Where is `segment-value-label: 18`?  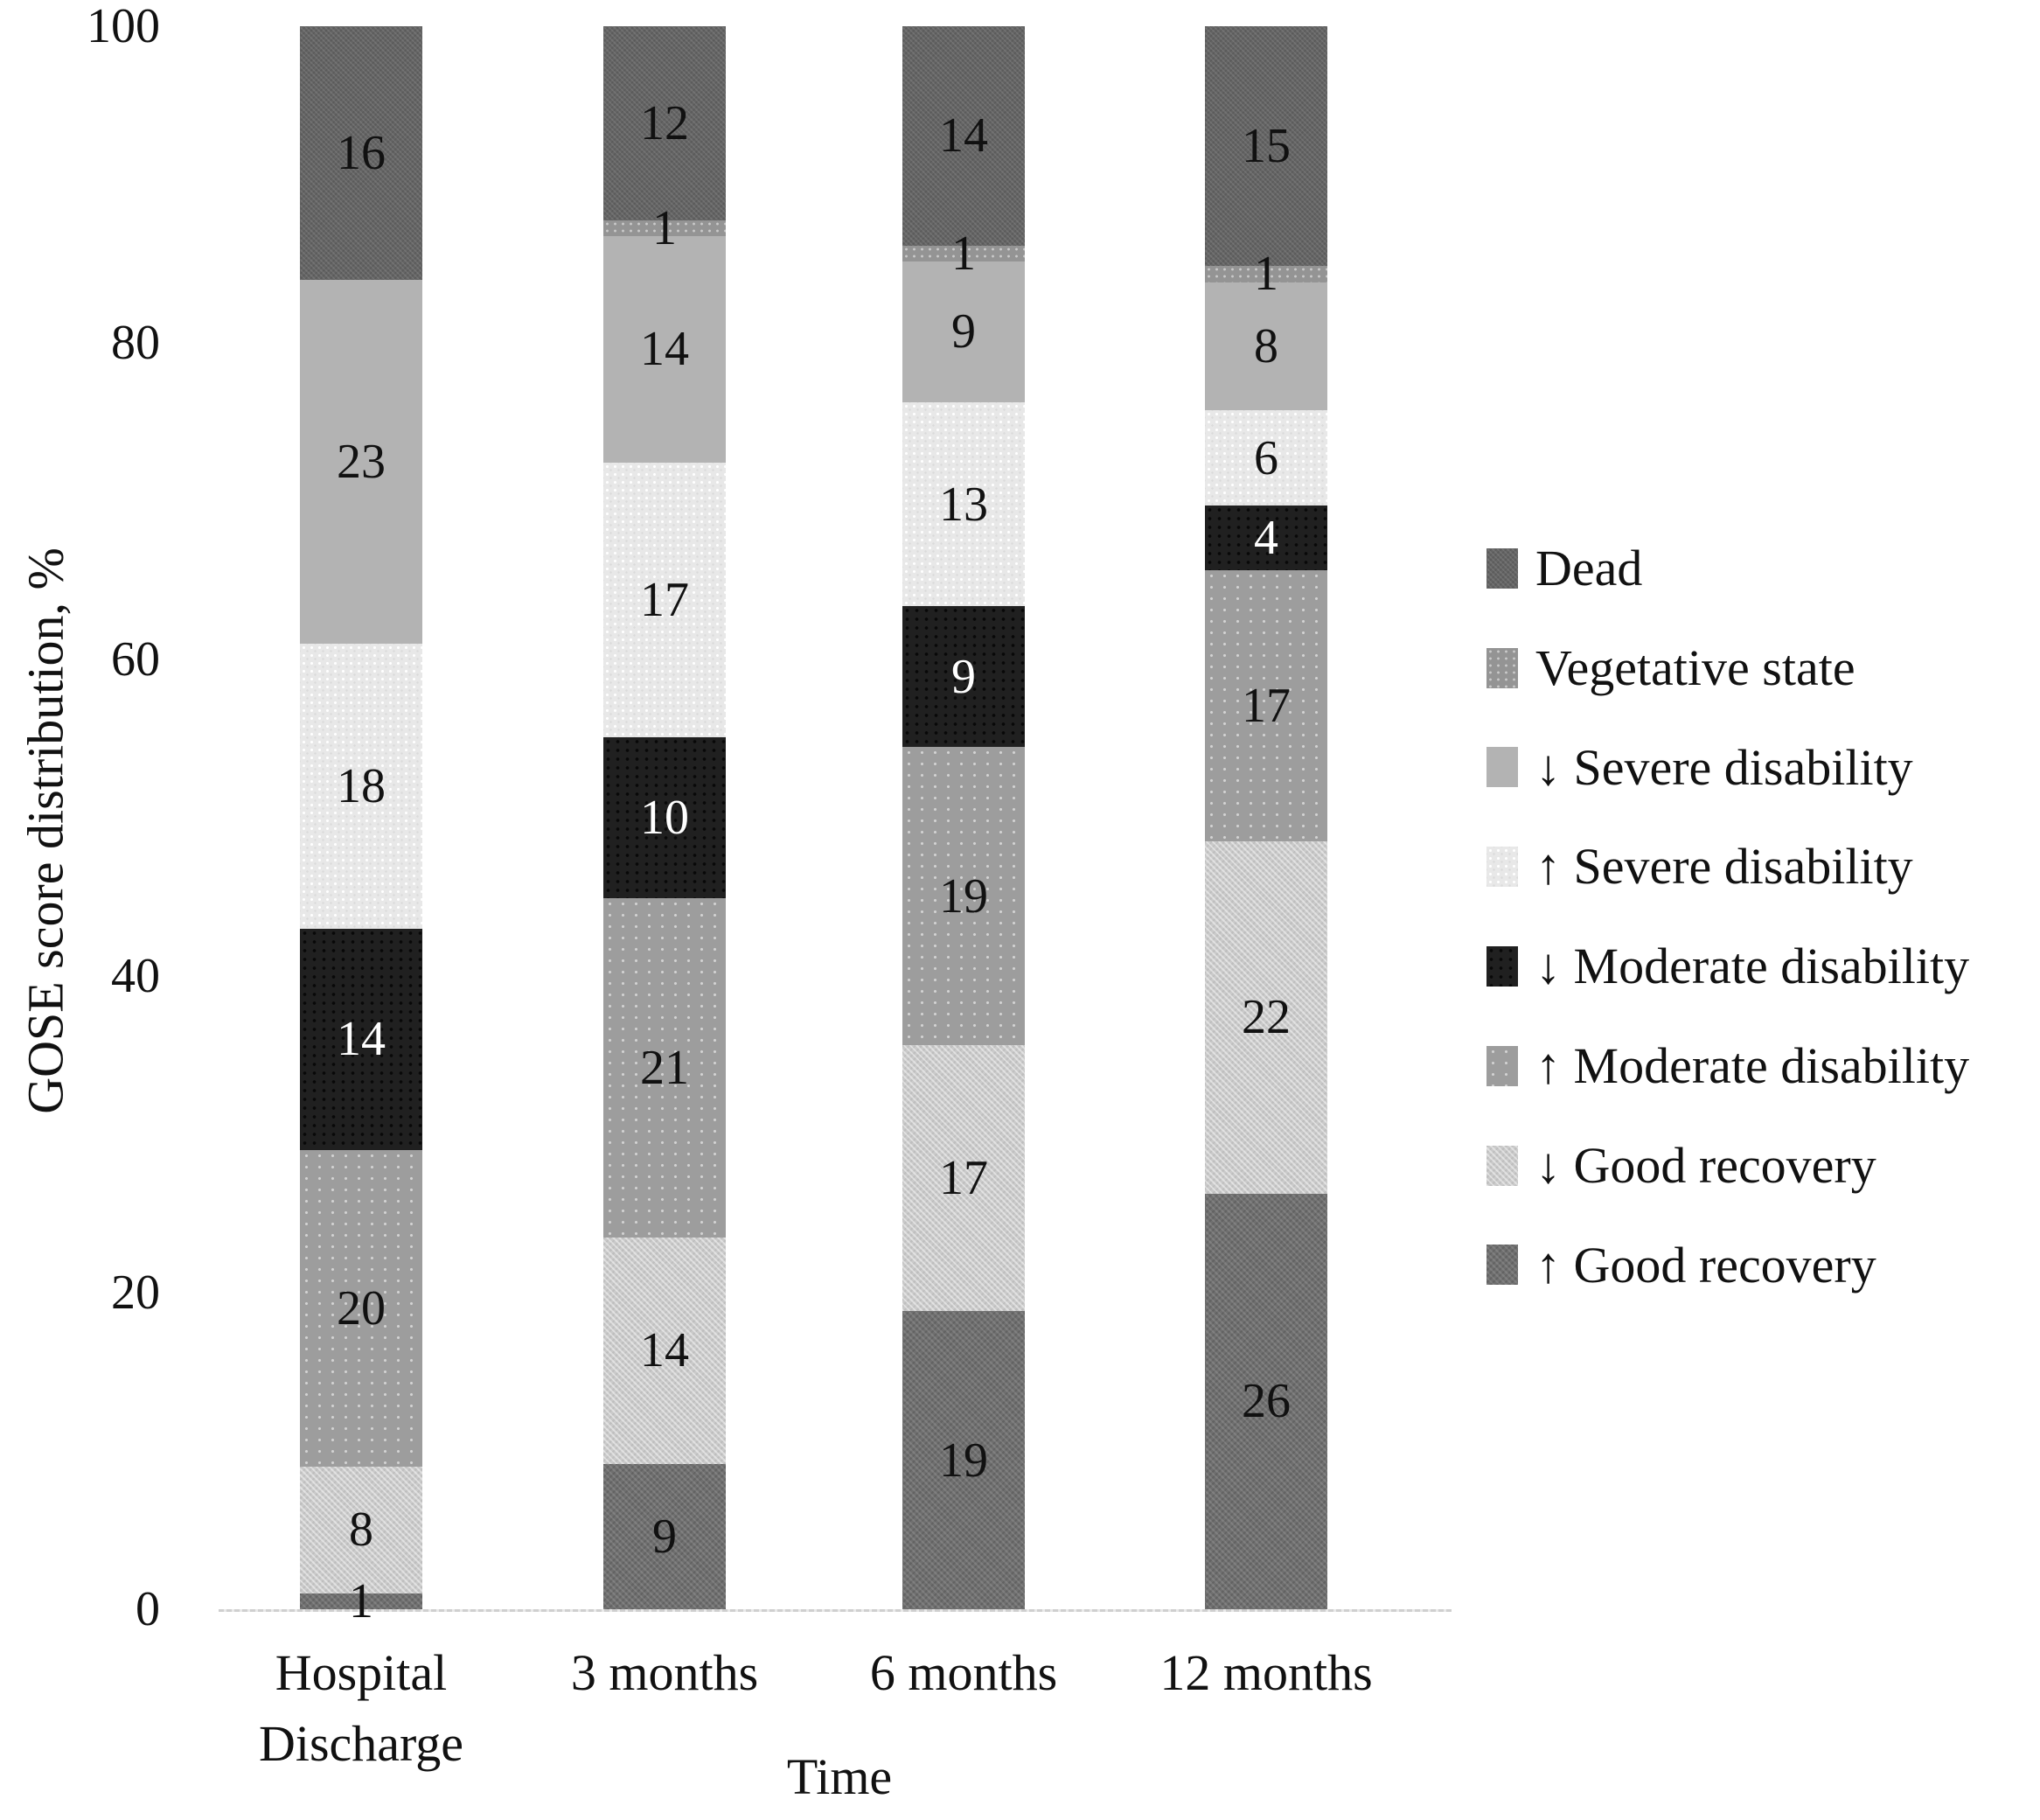 segment-value-label: 18 is located at coordinates (361, 785).